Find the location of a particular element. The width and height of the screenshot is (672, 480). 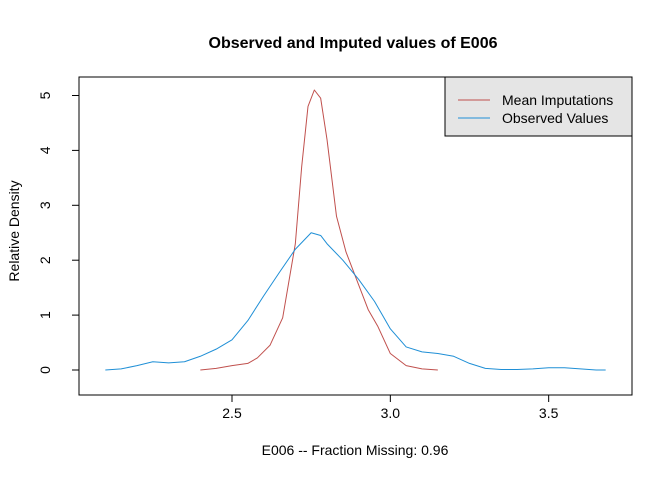

x-axis-label: E006 -- Fraction Missing: 0.96 is located at coordinates (355, 450).